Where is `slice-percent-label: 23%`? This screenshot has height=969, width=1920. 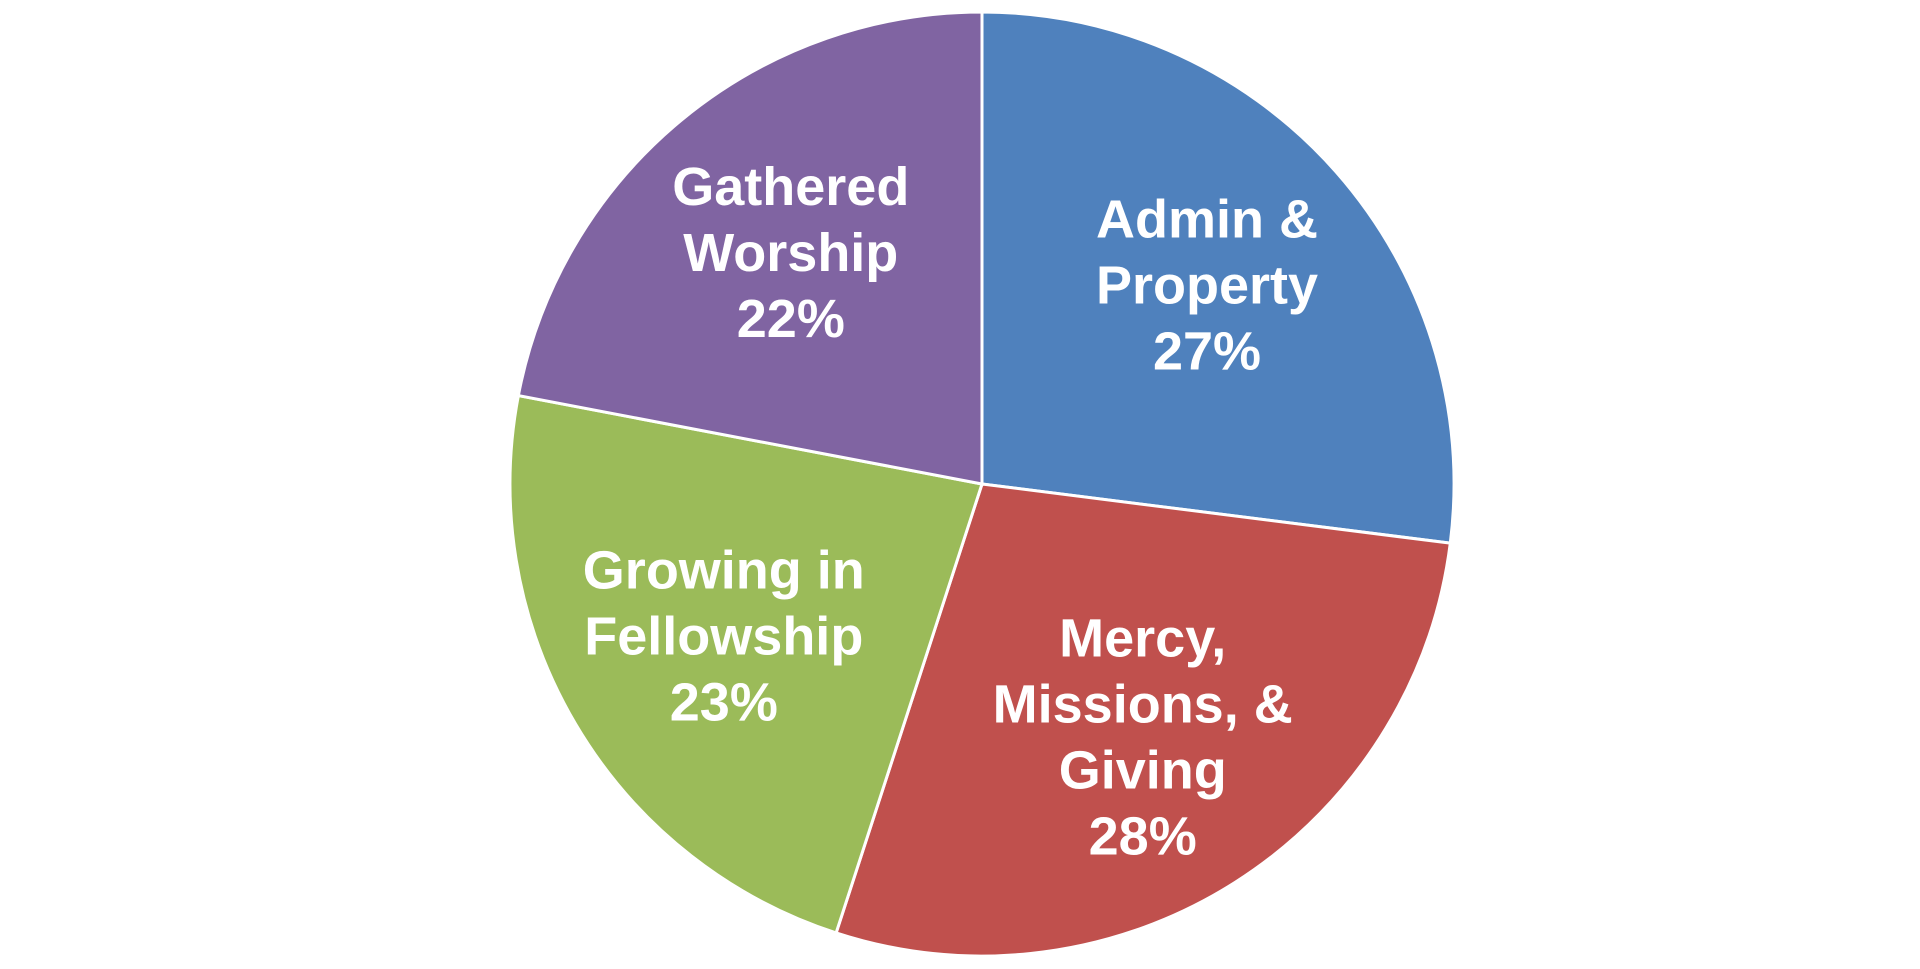 slice-percent-label: 23% is located at coordinates (724, 703).